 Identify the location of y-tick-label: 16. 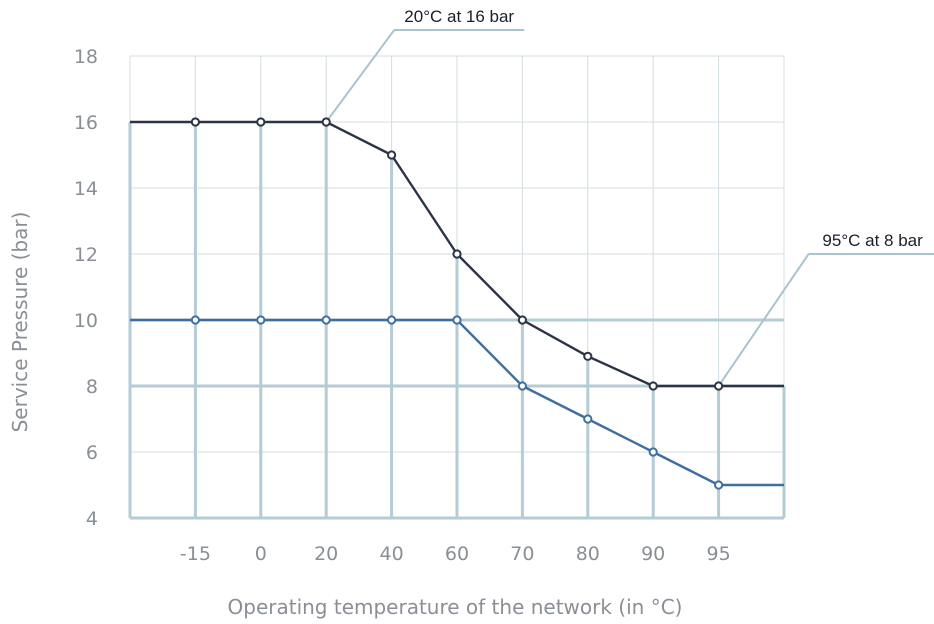
(86, 123).